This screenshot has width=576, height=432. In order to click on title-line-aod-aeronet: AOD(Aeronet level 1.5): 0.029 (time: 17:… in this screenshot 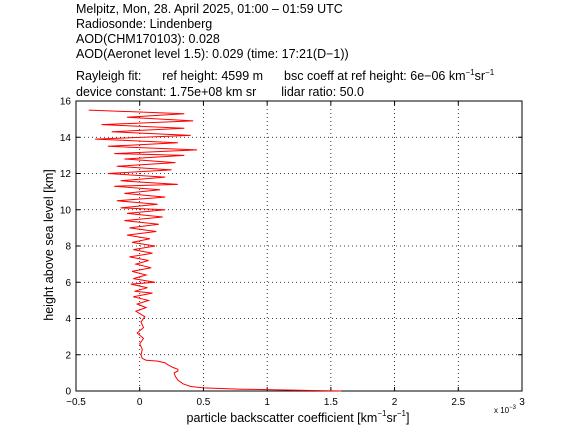, I will do `click(212, 54)`.